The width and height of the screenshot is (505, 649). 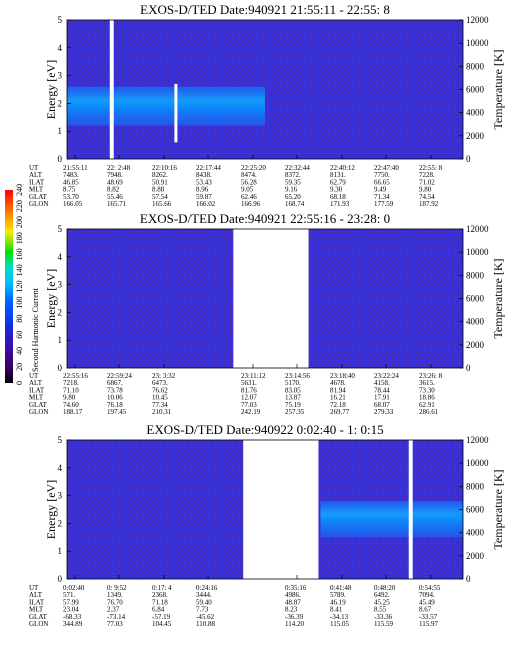 What do you see at coordinates (336, 190) in the screenshot?
I see `orbit-cell: 9.30` at bounding box center [336, 190].